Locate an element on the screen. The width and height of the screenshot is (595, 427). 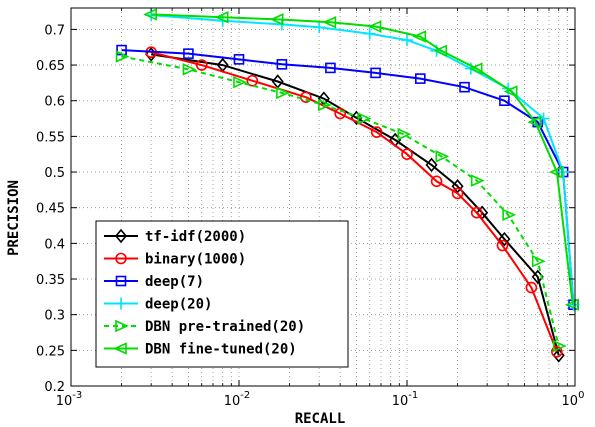
y-tick-label: 0.35 is located at coordinates (50, 280).